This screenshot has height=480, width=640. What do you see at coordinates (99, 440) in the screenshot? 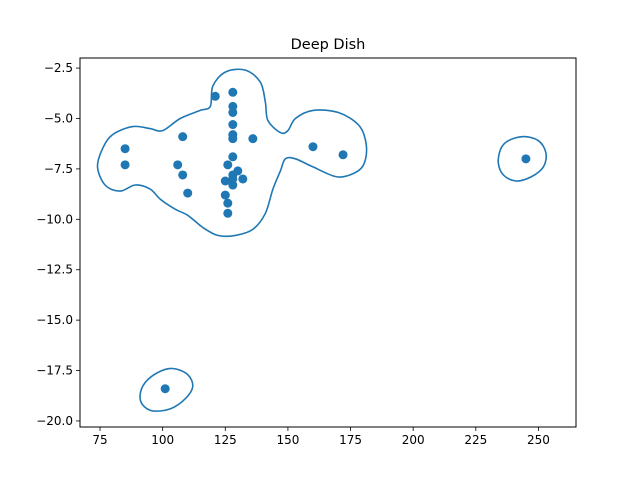
I see `x-tick-label: 75` at bounding box center [99, 440].